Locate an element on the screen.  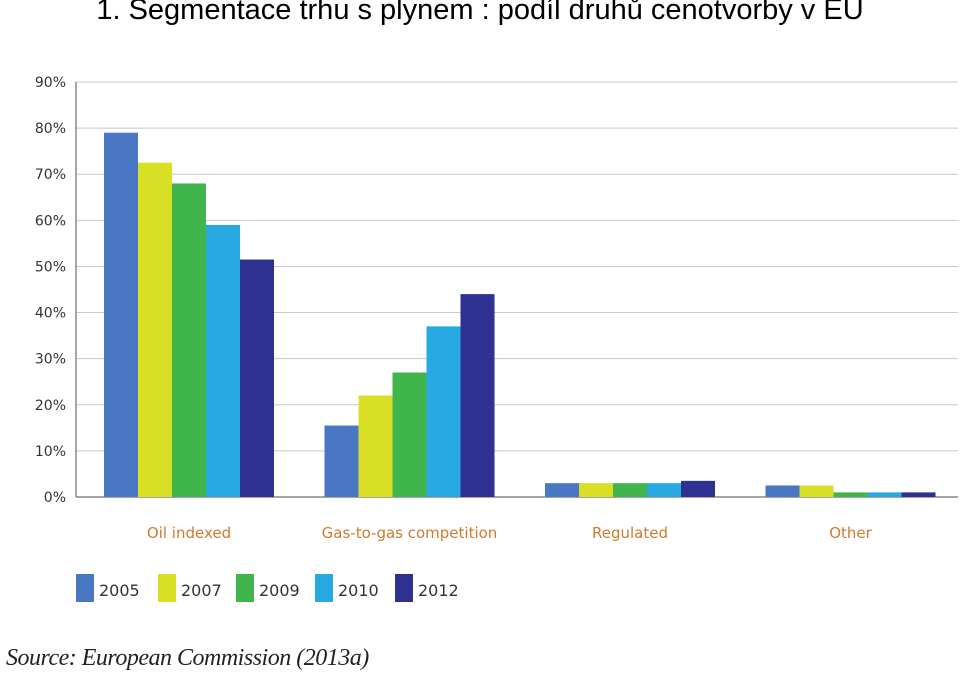
source-note: Source: European Commission (2013a) is located at coordinates (187, 658).